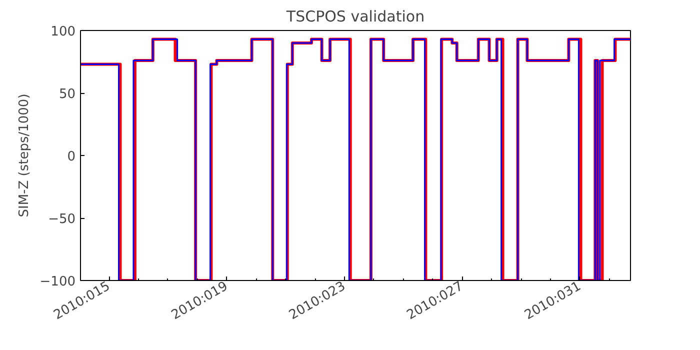 This screenshot has height=350, width=700. What do you see at coordinates (355, 17) in the screenshot?
I see `chart-title: TSCPOS validation` at bounding box center [355, 17].